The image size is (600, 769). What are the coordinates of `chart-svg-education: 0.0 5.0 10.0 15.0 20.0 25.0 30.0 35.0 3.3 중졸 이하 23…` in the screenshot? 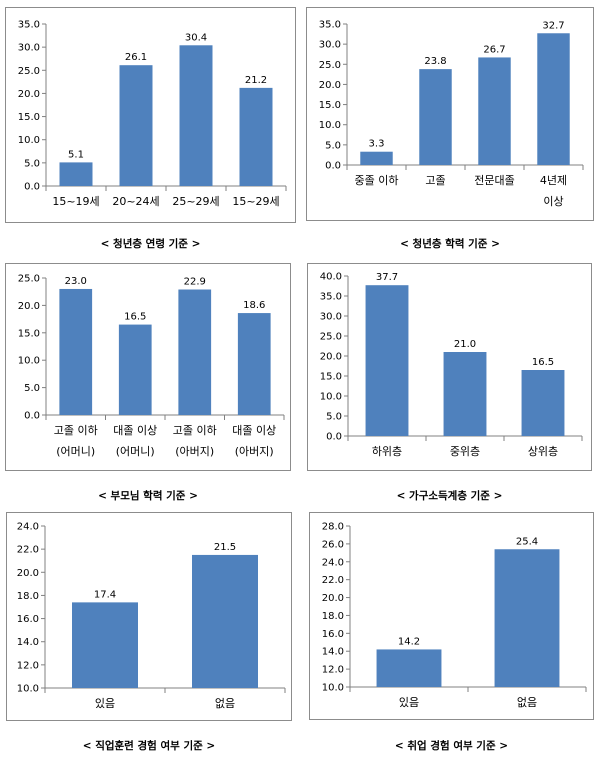 It's located at (451, 114).